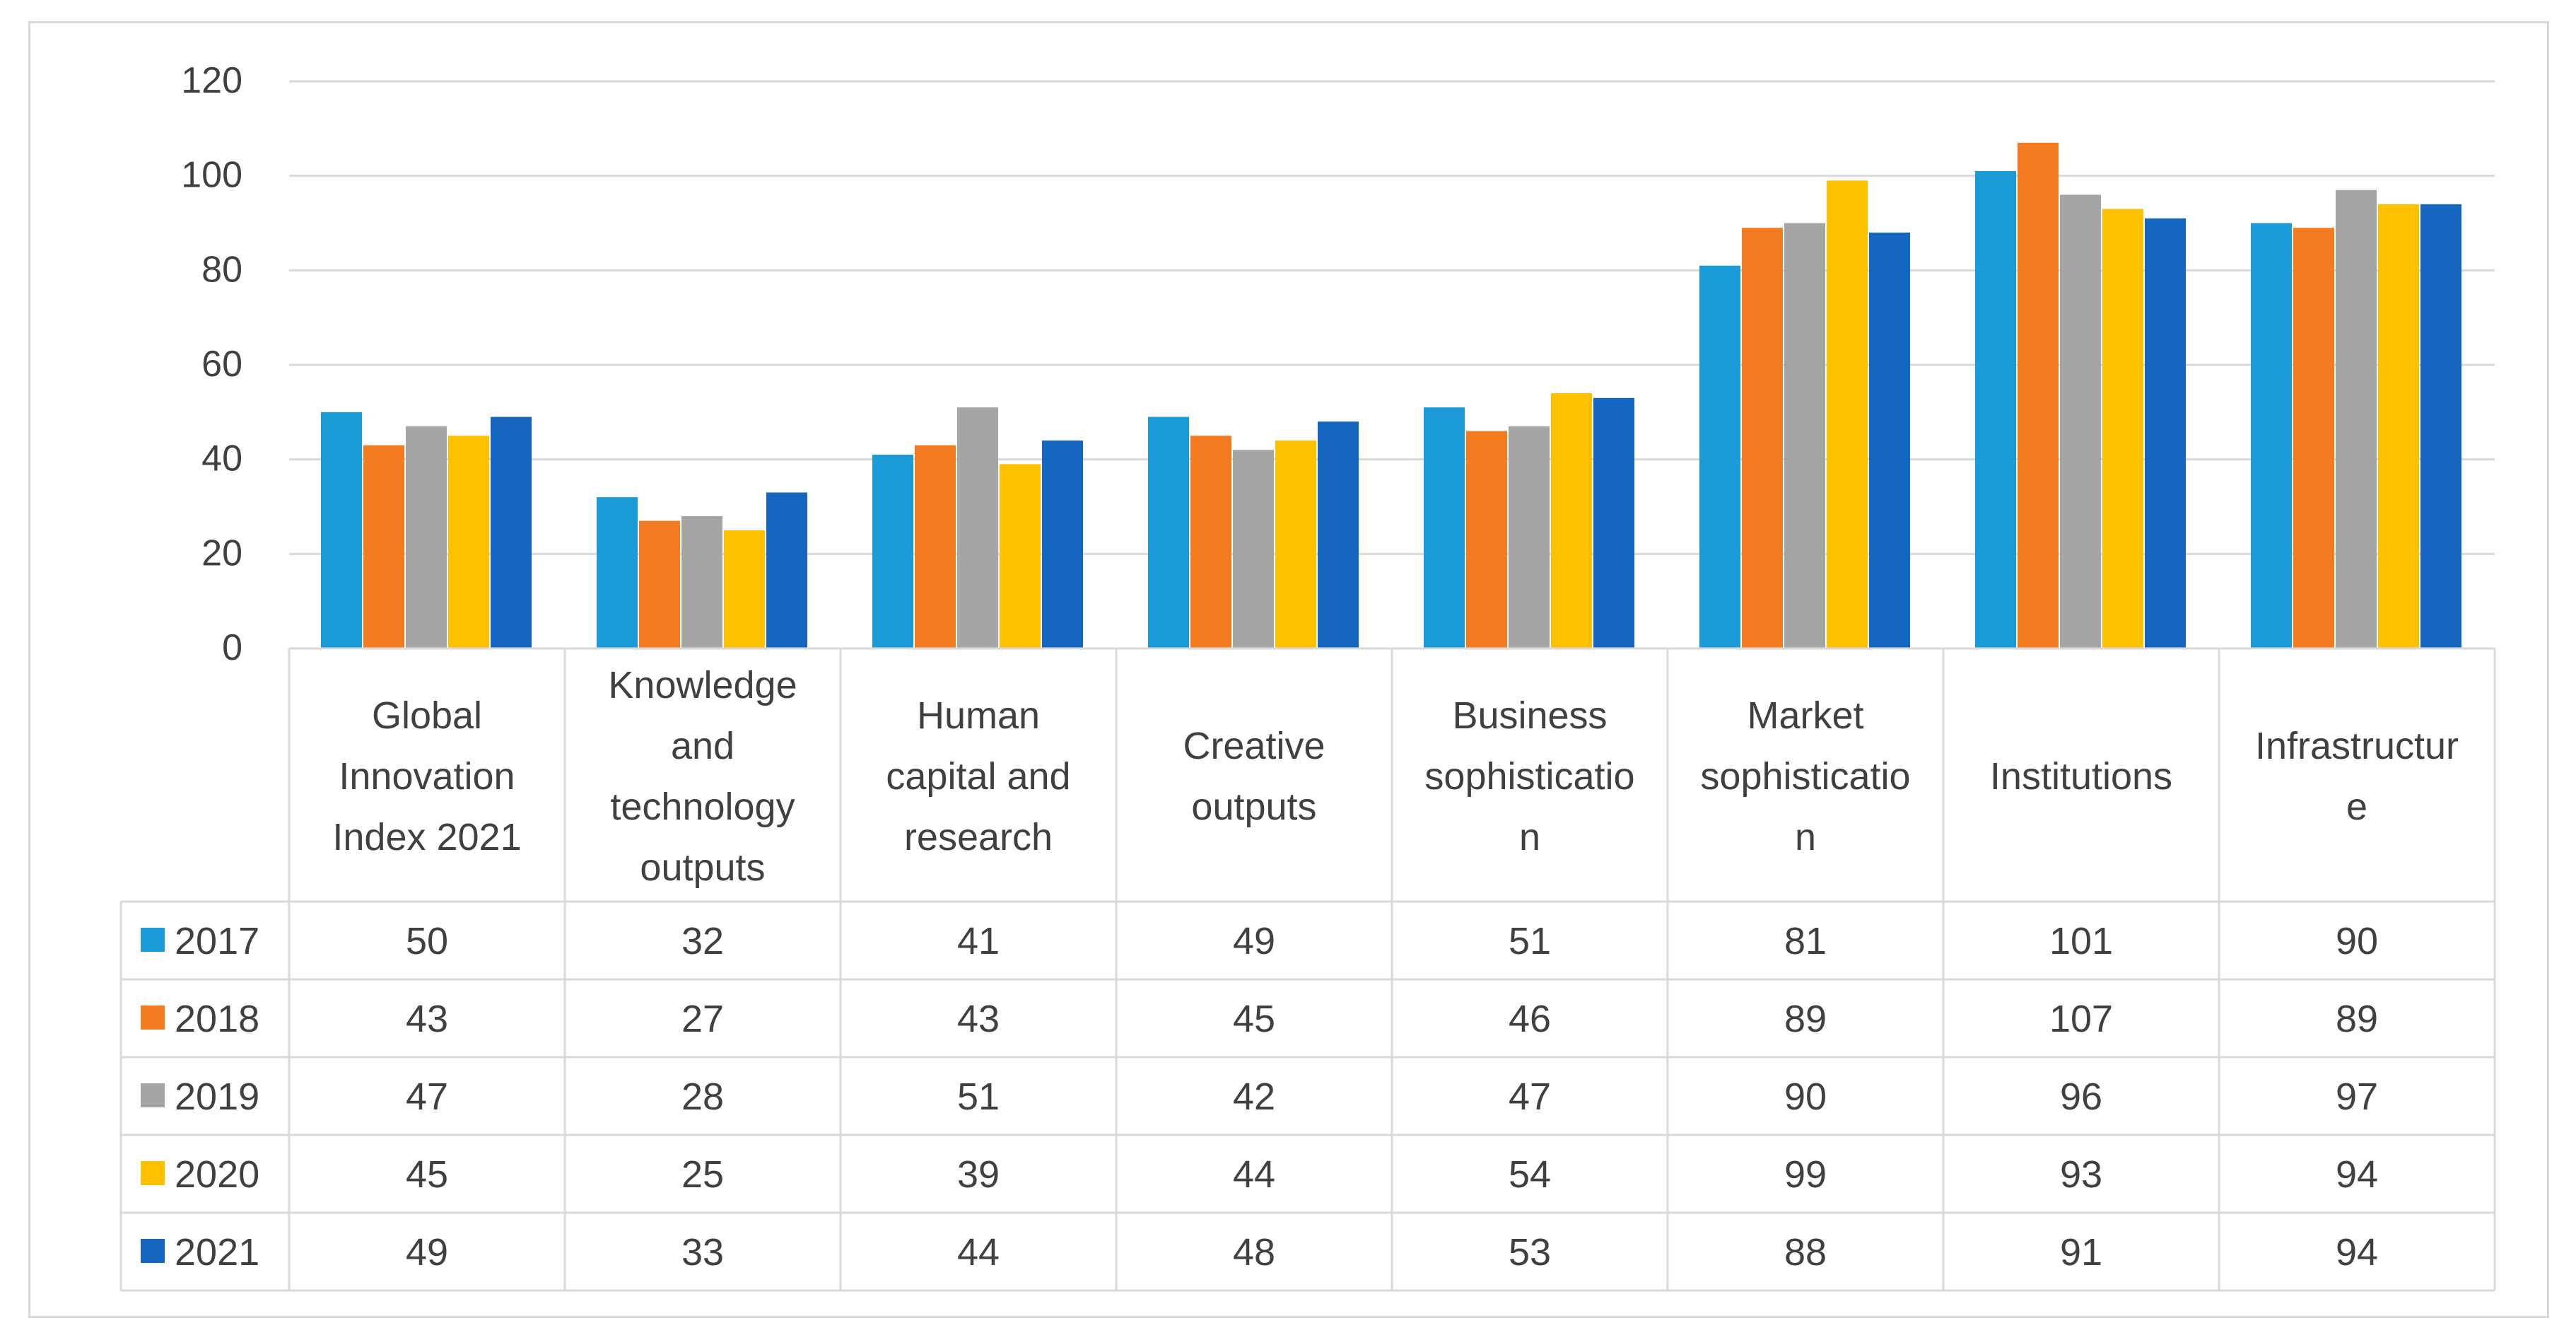  Describe the element at coordinates (217, 1019) in the screenshot. I see `legend-label: 2018` at that location.